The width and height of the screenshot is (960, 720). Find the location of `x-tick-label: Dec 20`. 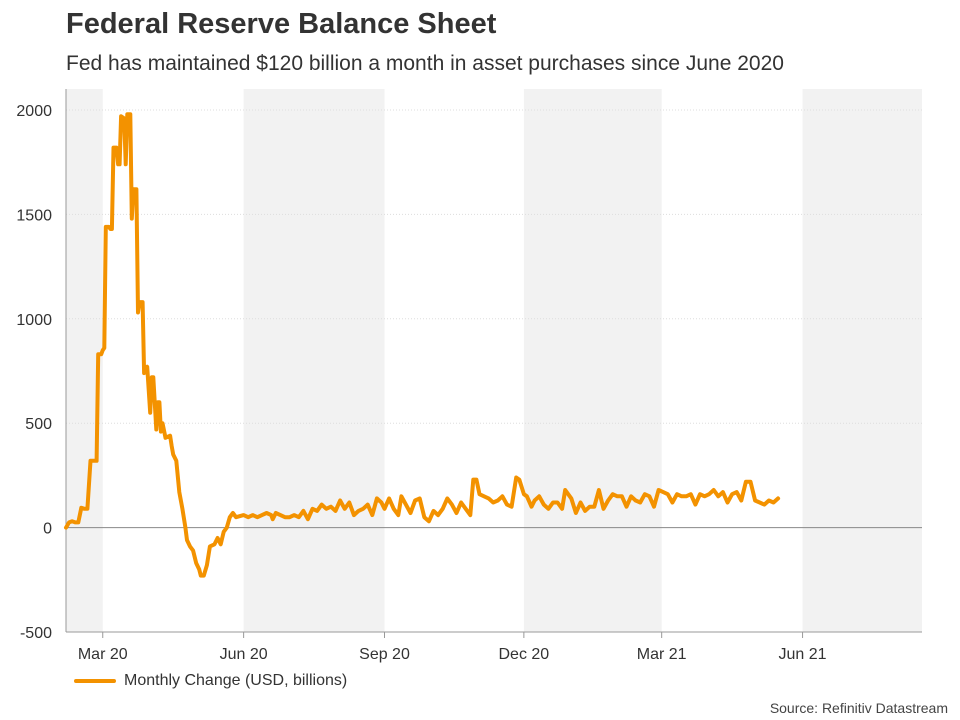

x-tick-label: Dec 20 is located at coordinates (524, 654).